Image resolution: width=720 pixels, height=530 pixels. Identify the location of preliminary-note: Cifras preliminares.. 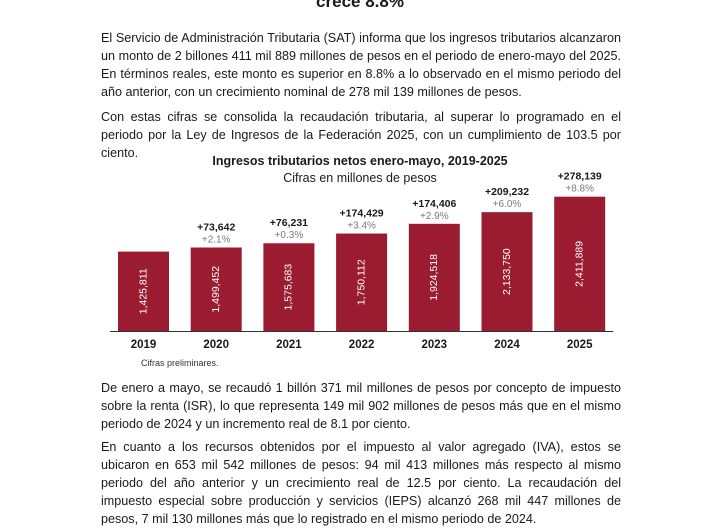
(180, 363).